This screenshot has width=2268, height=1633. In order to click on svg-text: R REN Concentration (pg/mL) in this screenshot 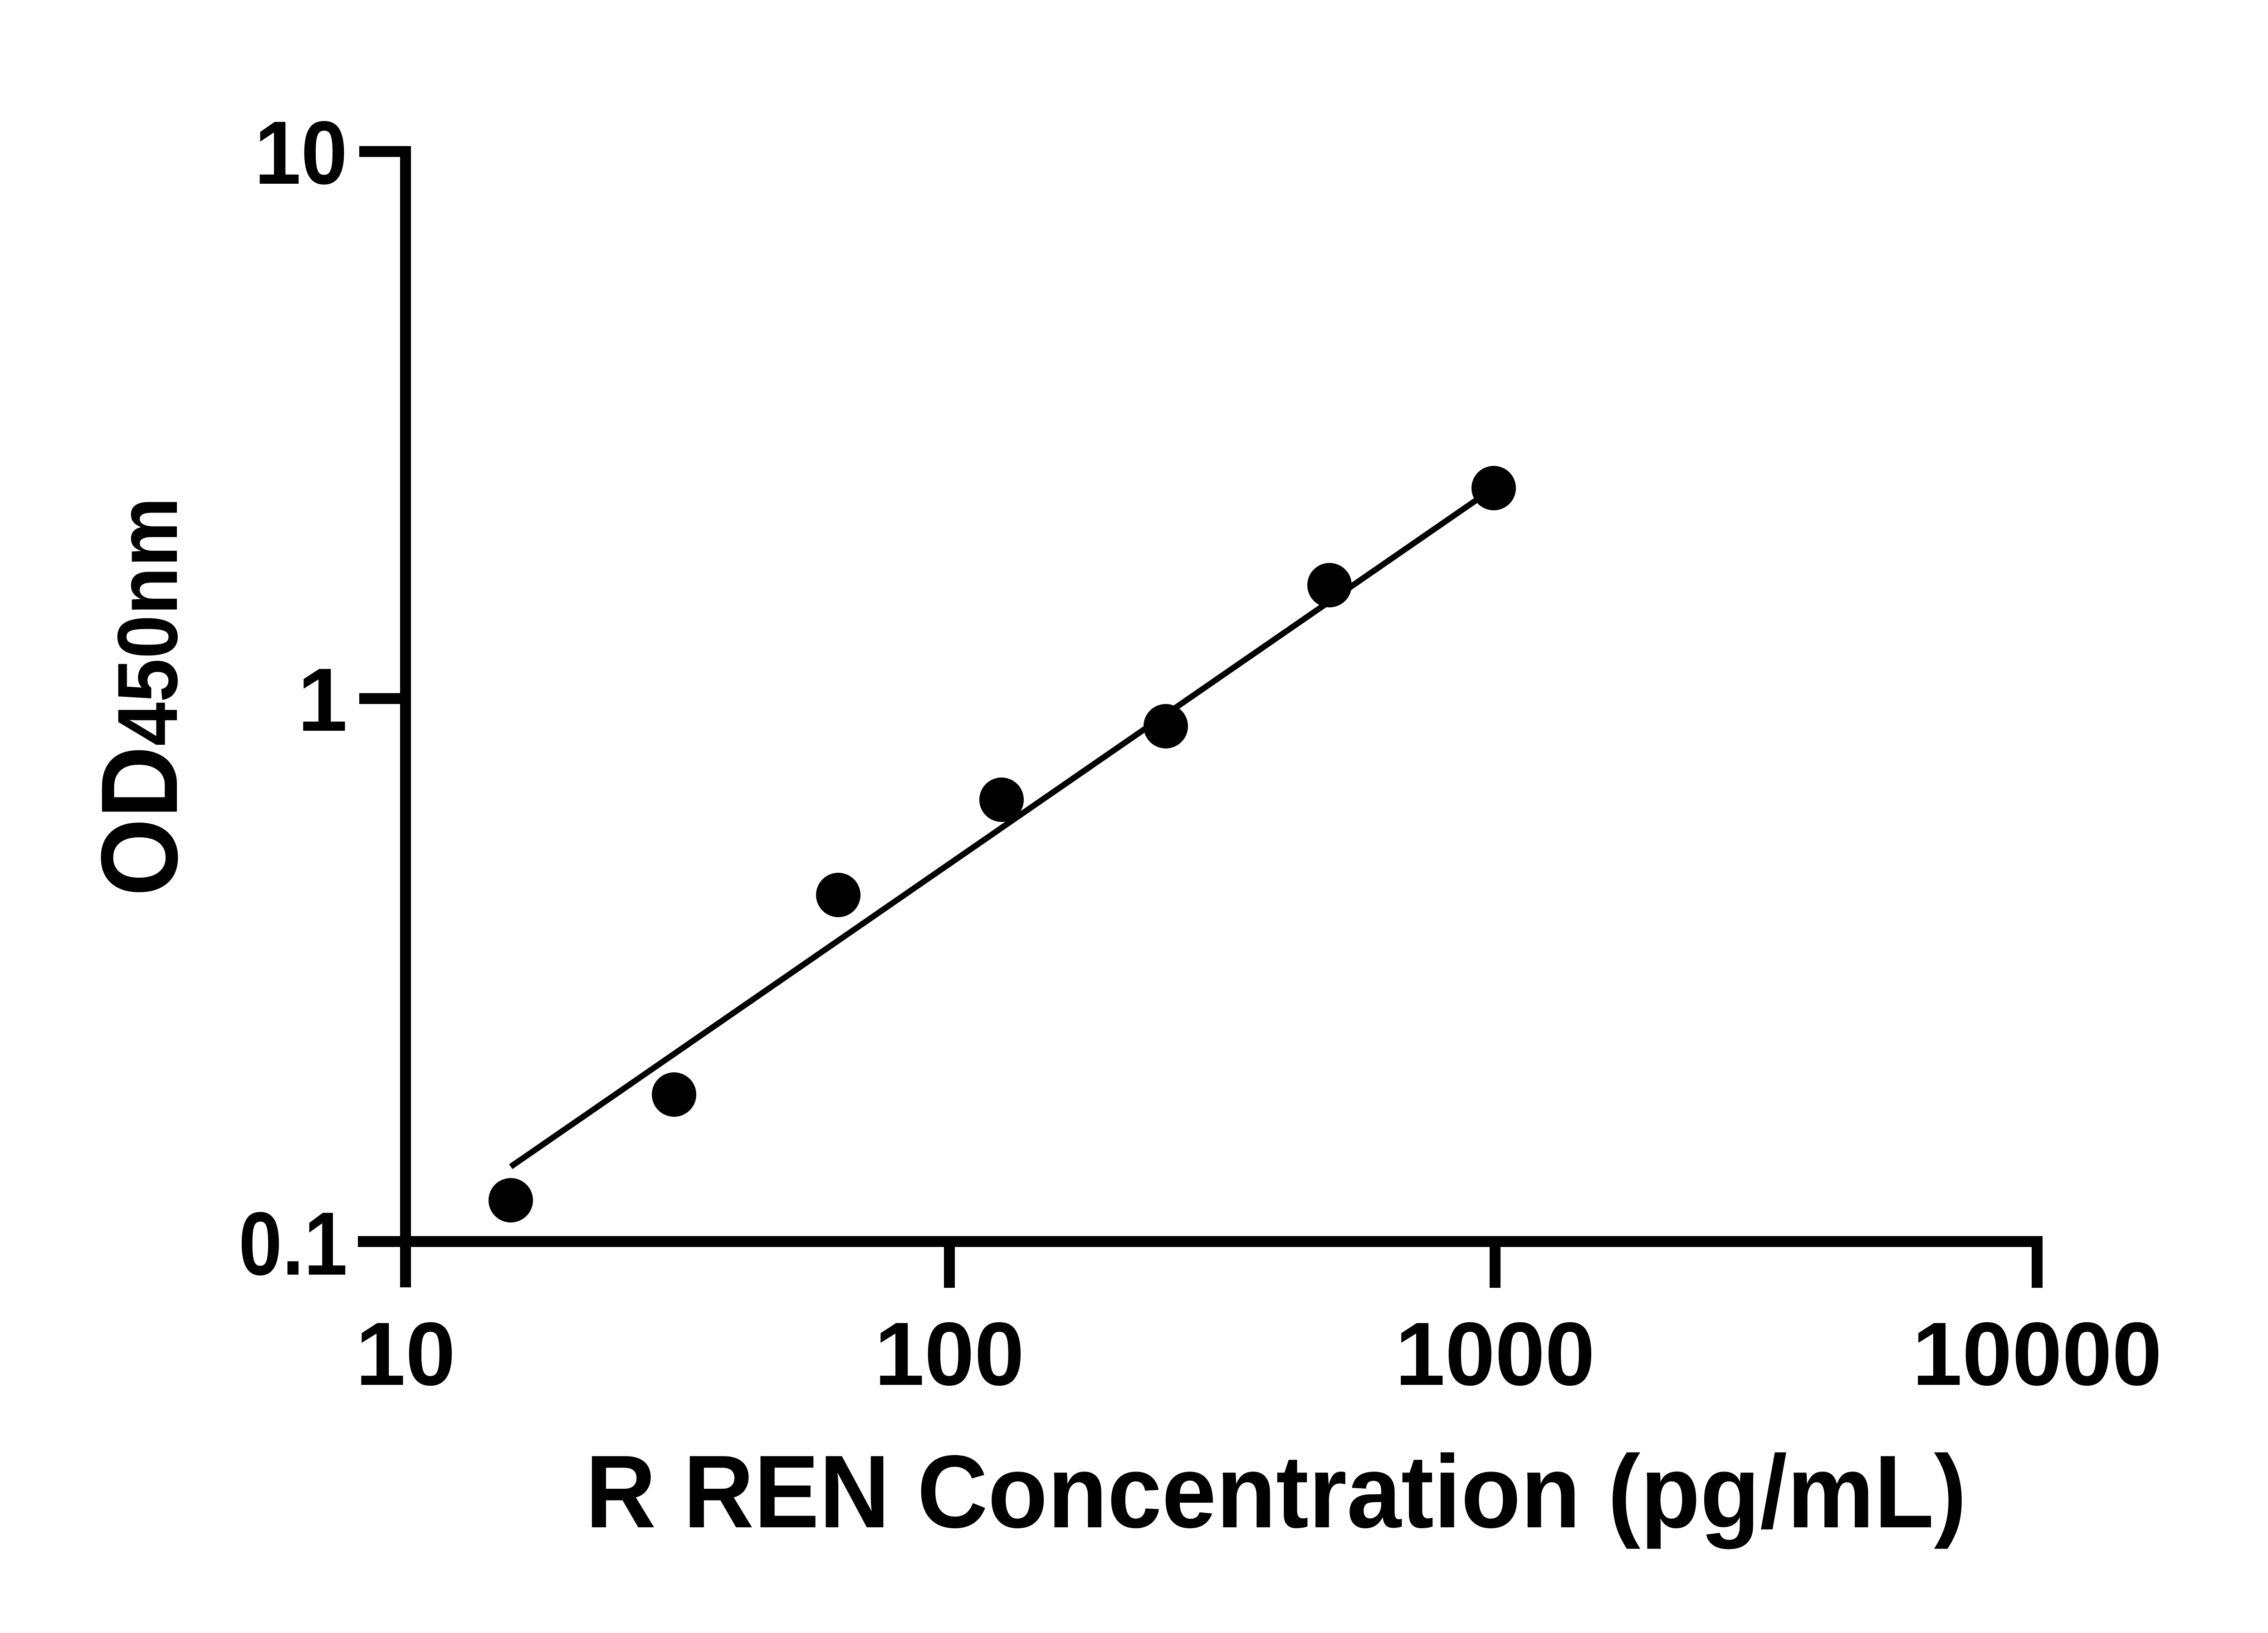, I will do `click(1277, 1492)`.